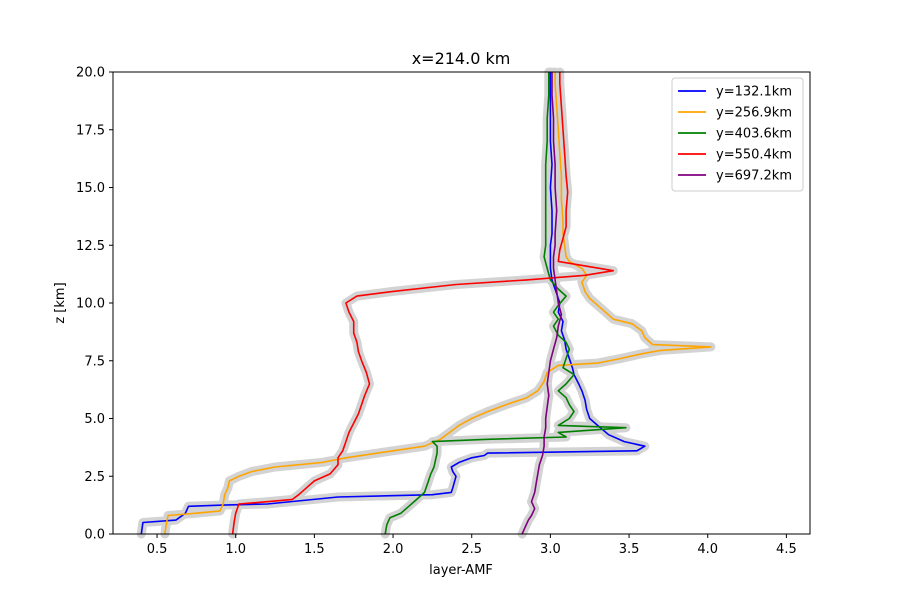 Image resolution: width=900 pixels, height=600 pixels. I want to click on x-tick-label: 2.0, so click(393, 549).